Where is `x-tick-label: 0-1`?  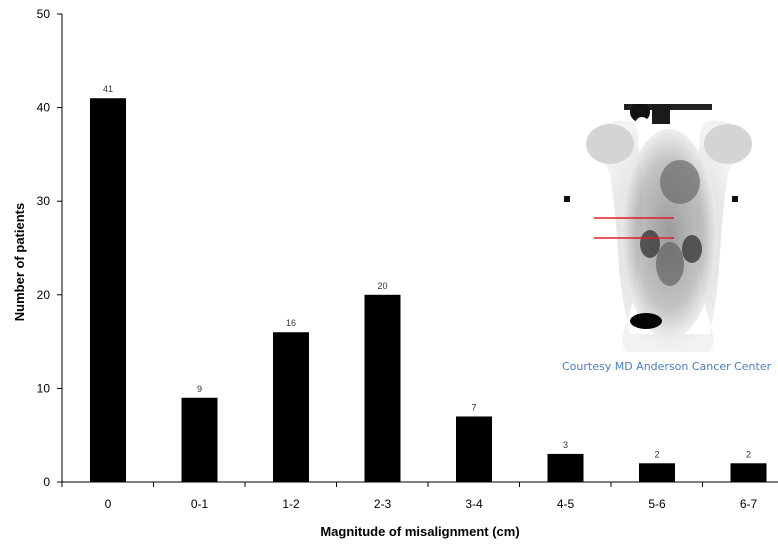
x-tick-label: 0-1 is located at coordinates (200, 504).